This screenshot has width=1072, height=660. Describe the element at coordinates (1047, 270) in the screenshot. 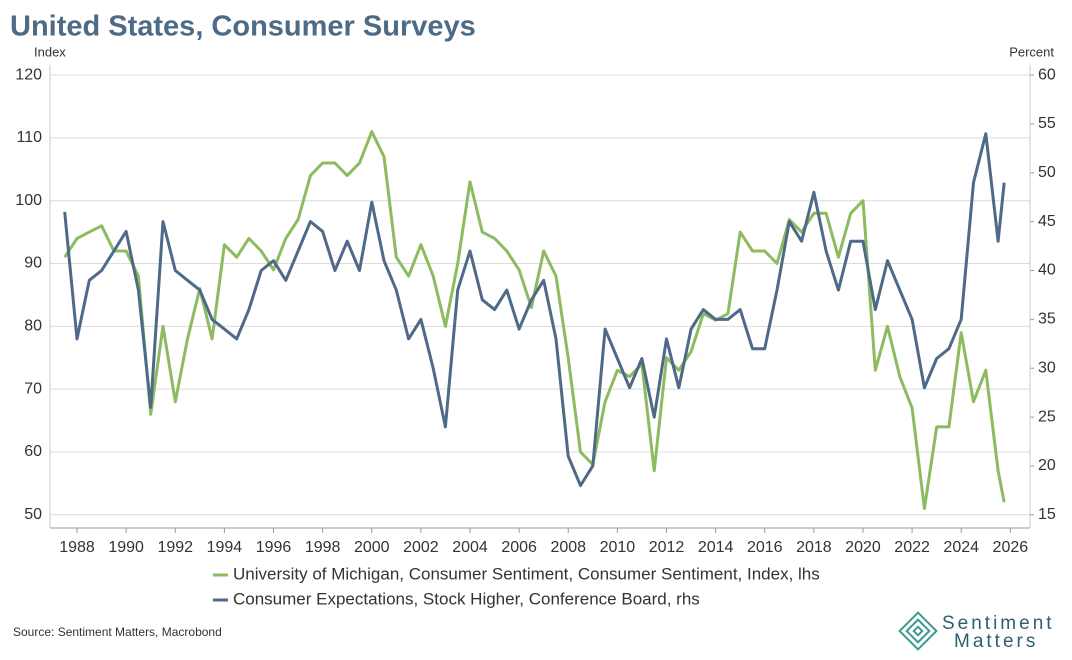

I see `y2-tick-label: 40` at that location.